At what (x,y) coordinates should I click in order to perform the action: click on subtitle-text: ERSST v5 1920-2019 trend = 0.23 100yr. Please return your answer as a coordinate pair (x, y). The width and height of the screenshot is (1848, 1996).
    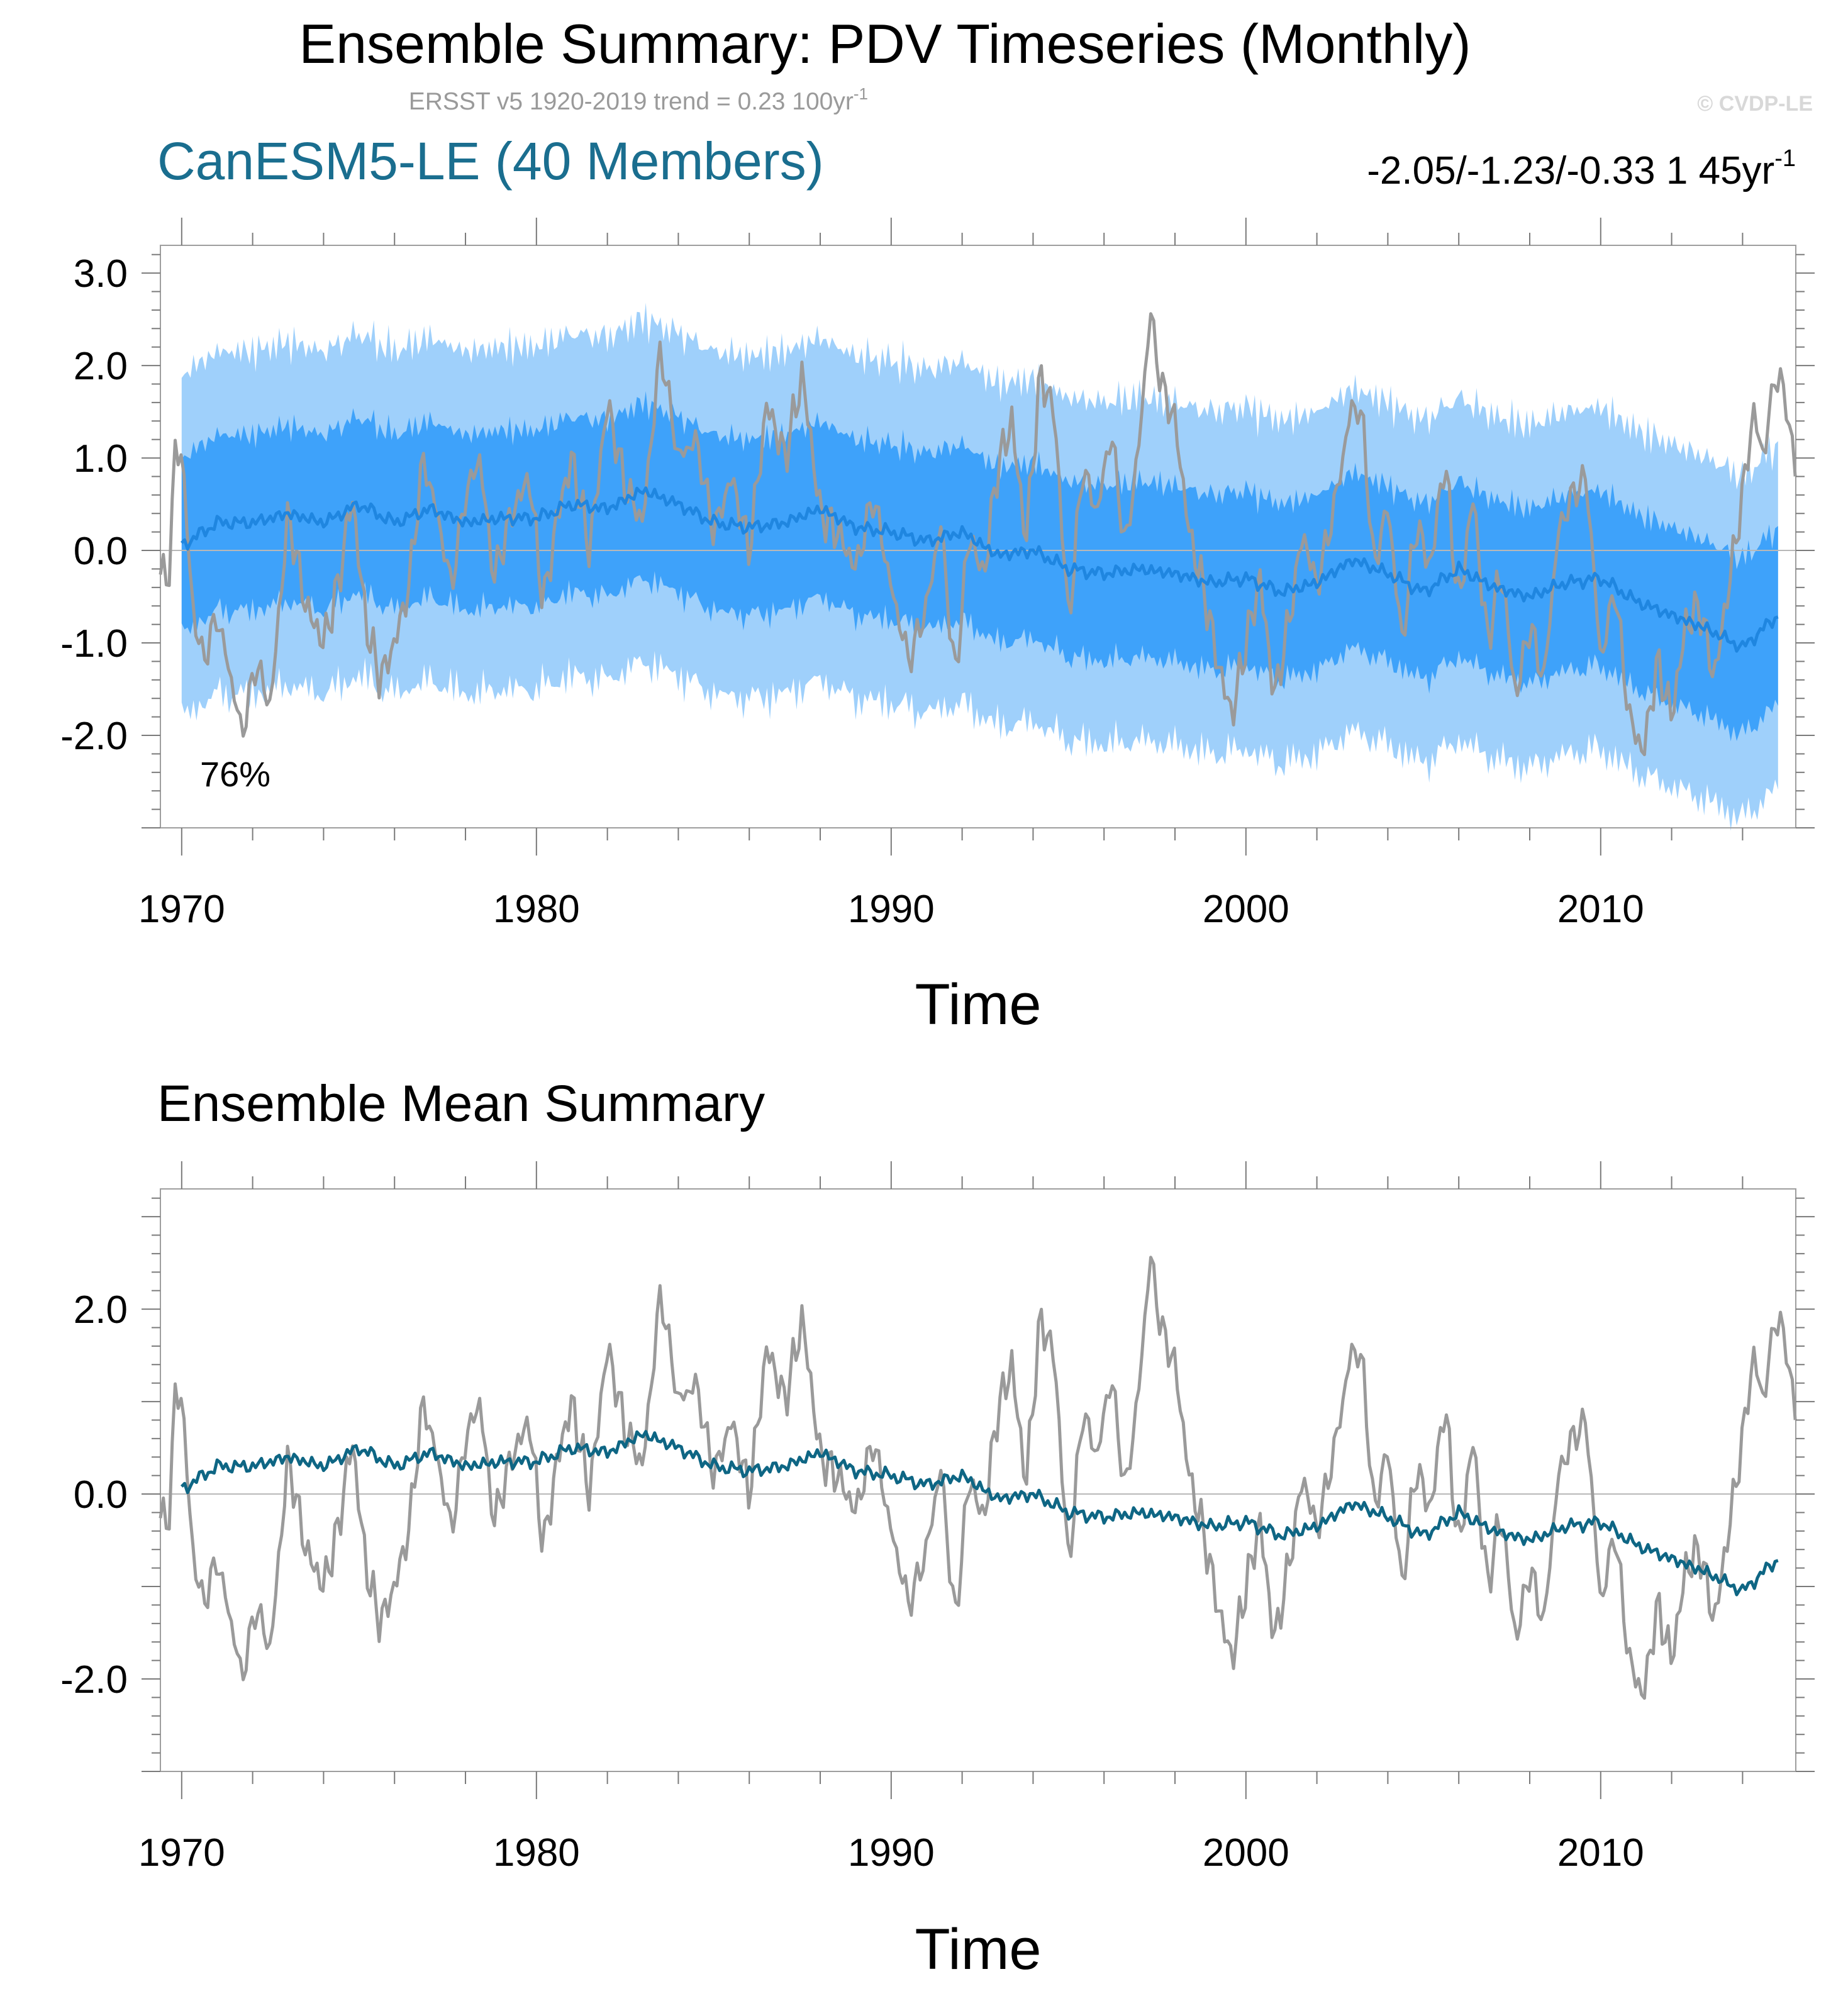
    Looking at the image, I should click on (631, 101).